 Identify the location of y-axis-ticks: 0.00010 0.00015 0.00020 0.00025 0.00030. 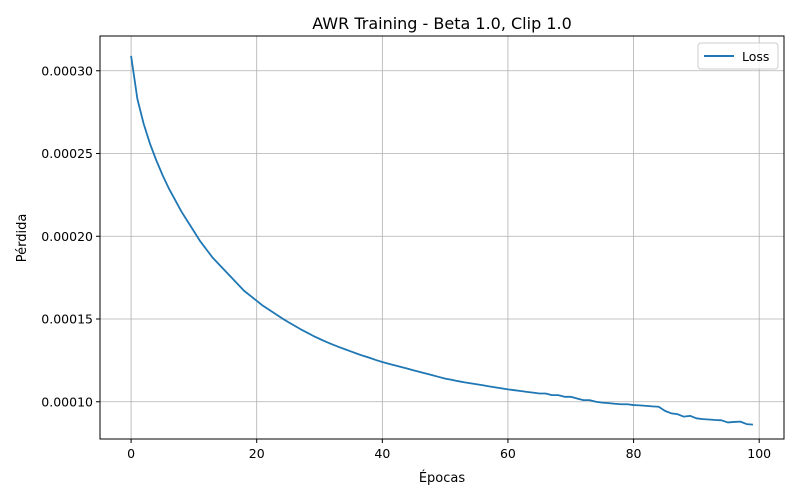
(70, 236).